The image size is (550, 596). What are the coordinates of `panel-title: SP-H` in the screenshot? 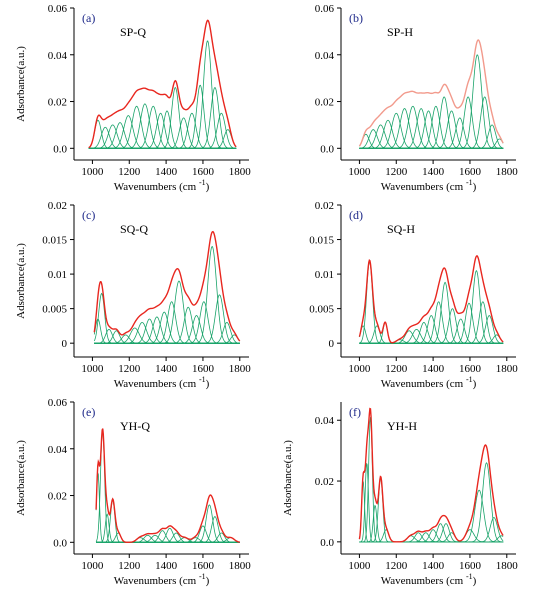 It's located at (400, 32).